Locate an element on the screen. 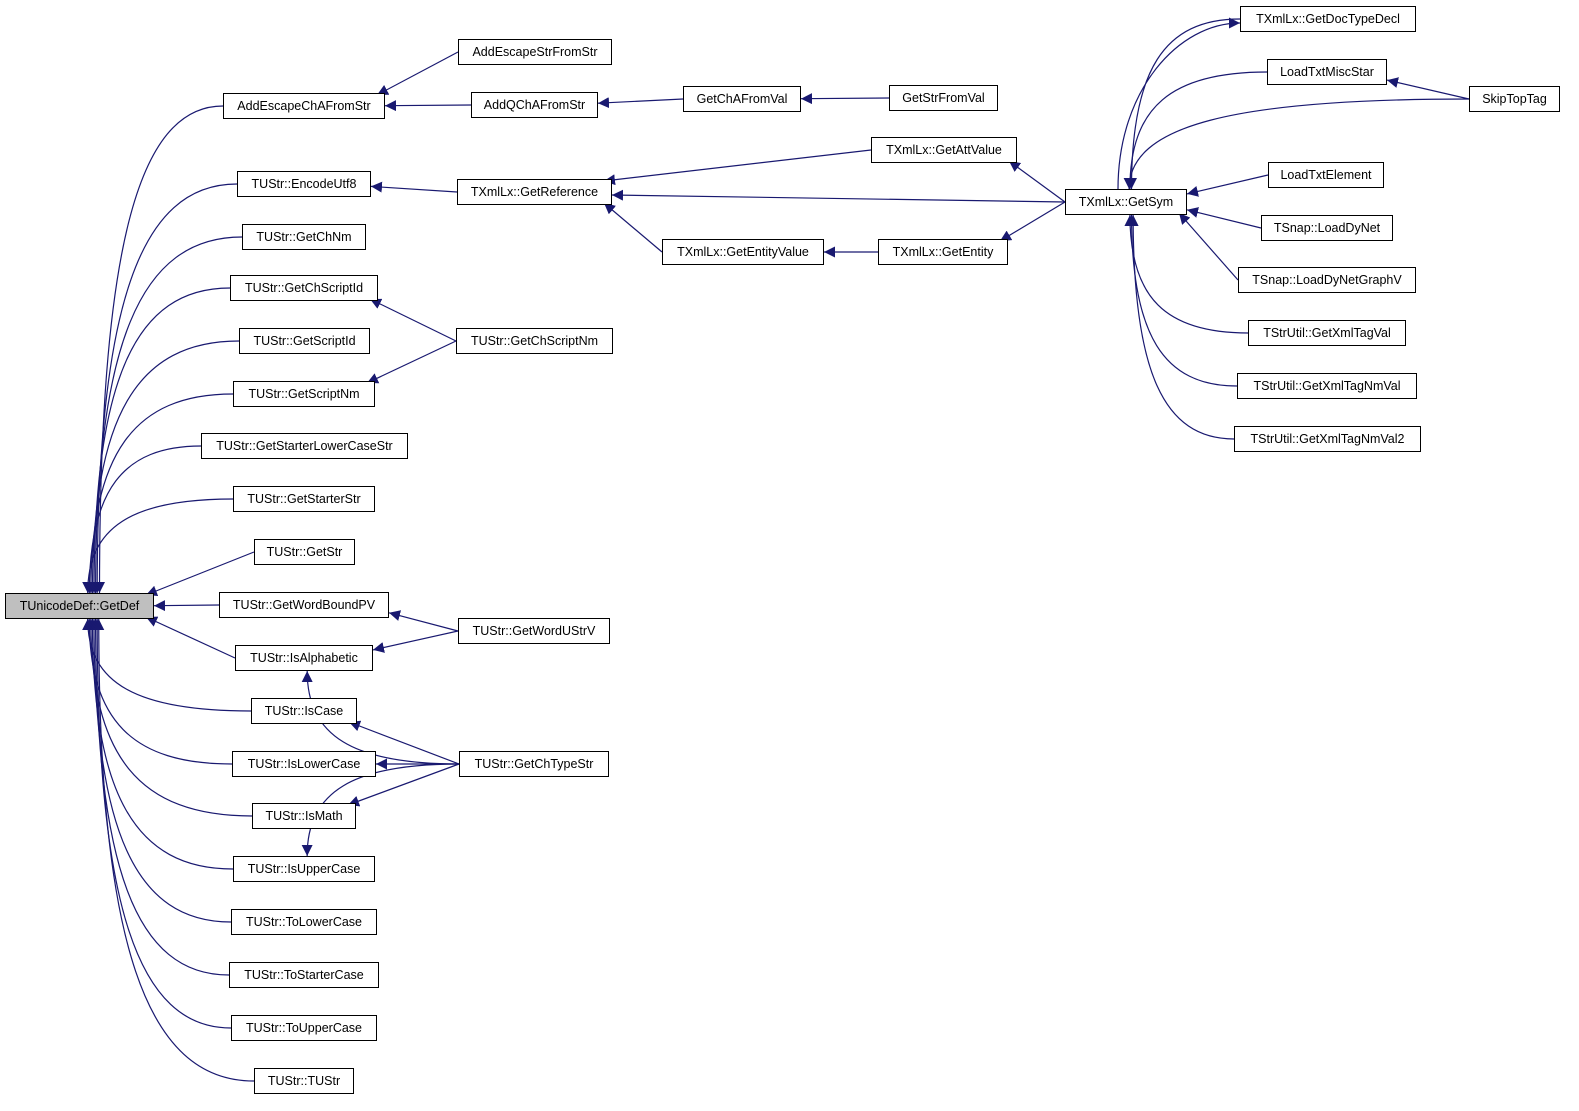 The height and width of the screenshot is (1111, 1579). node-load-txt-misc-star: LoadTxtMiscStar is located at coordinates (1327, 72).